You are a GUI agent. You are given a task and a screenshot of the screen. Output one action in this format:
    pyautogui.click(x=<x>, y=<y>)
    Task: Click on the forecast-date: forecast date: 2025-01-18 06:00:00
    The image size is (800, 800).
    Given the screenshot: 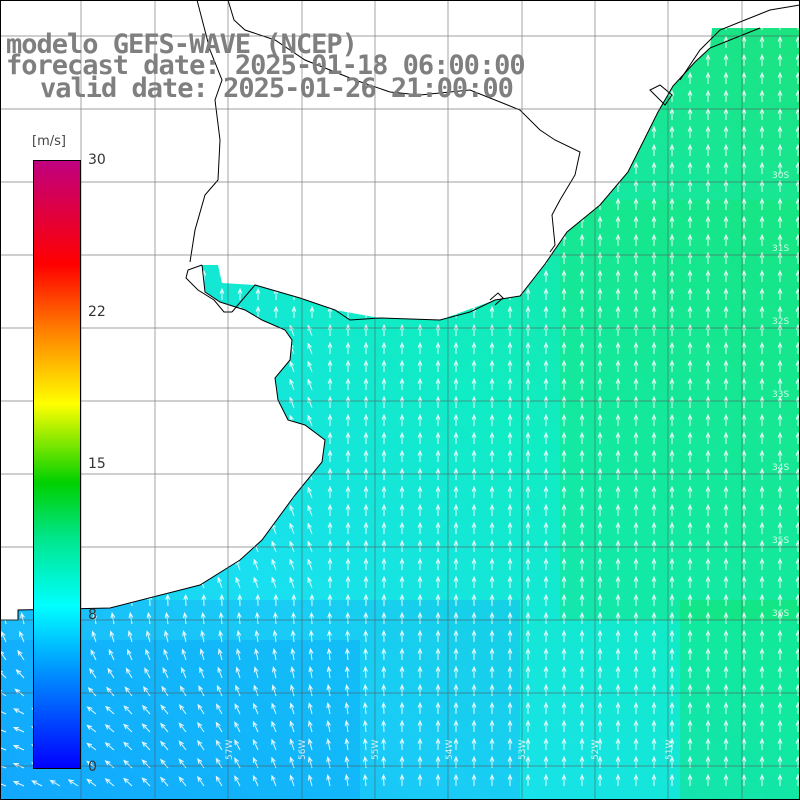 What is the action you would take?
    pyautogui.click(x=266, y=65)
    